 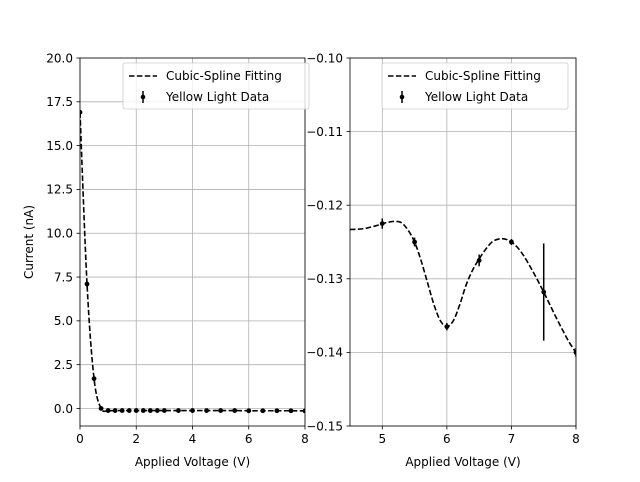 What do you see at coordinates (402, 97) in the screenshot?
I see `right-legend-data-marker` at bounding box center [402, 97].